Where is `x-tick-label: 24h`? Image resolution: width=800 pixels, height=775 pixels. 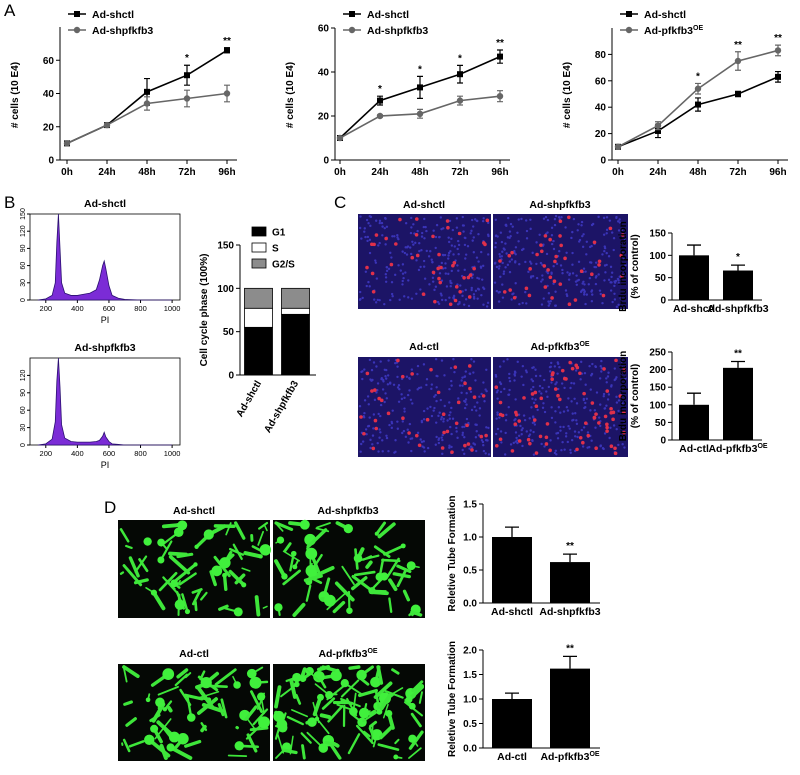
x-tick-label: 24h is located at coordinates (657, 172).